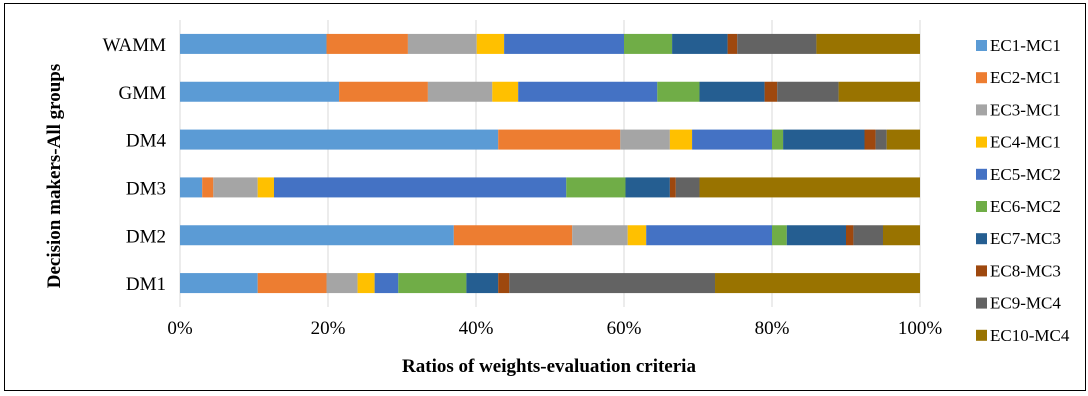 The image size is (1088, 396). I want to click on bar-segment-dm1-ec4-mc1, so click(366, 283).